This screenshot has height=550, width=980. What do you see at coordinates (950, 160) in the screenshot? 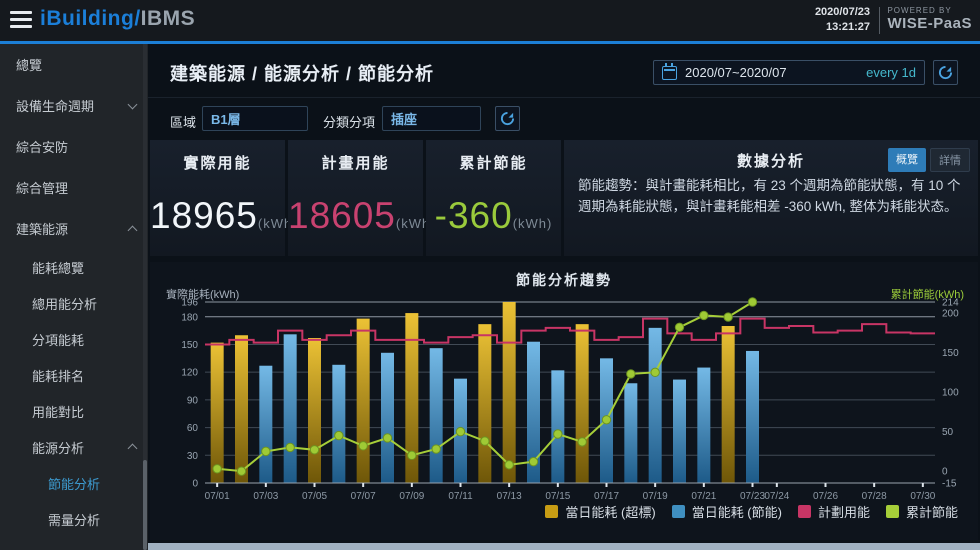
I see `tab-detail: 詳情` at bounding box center [950, 160].